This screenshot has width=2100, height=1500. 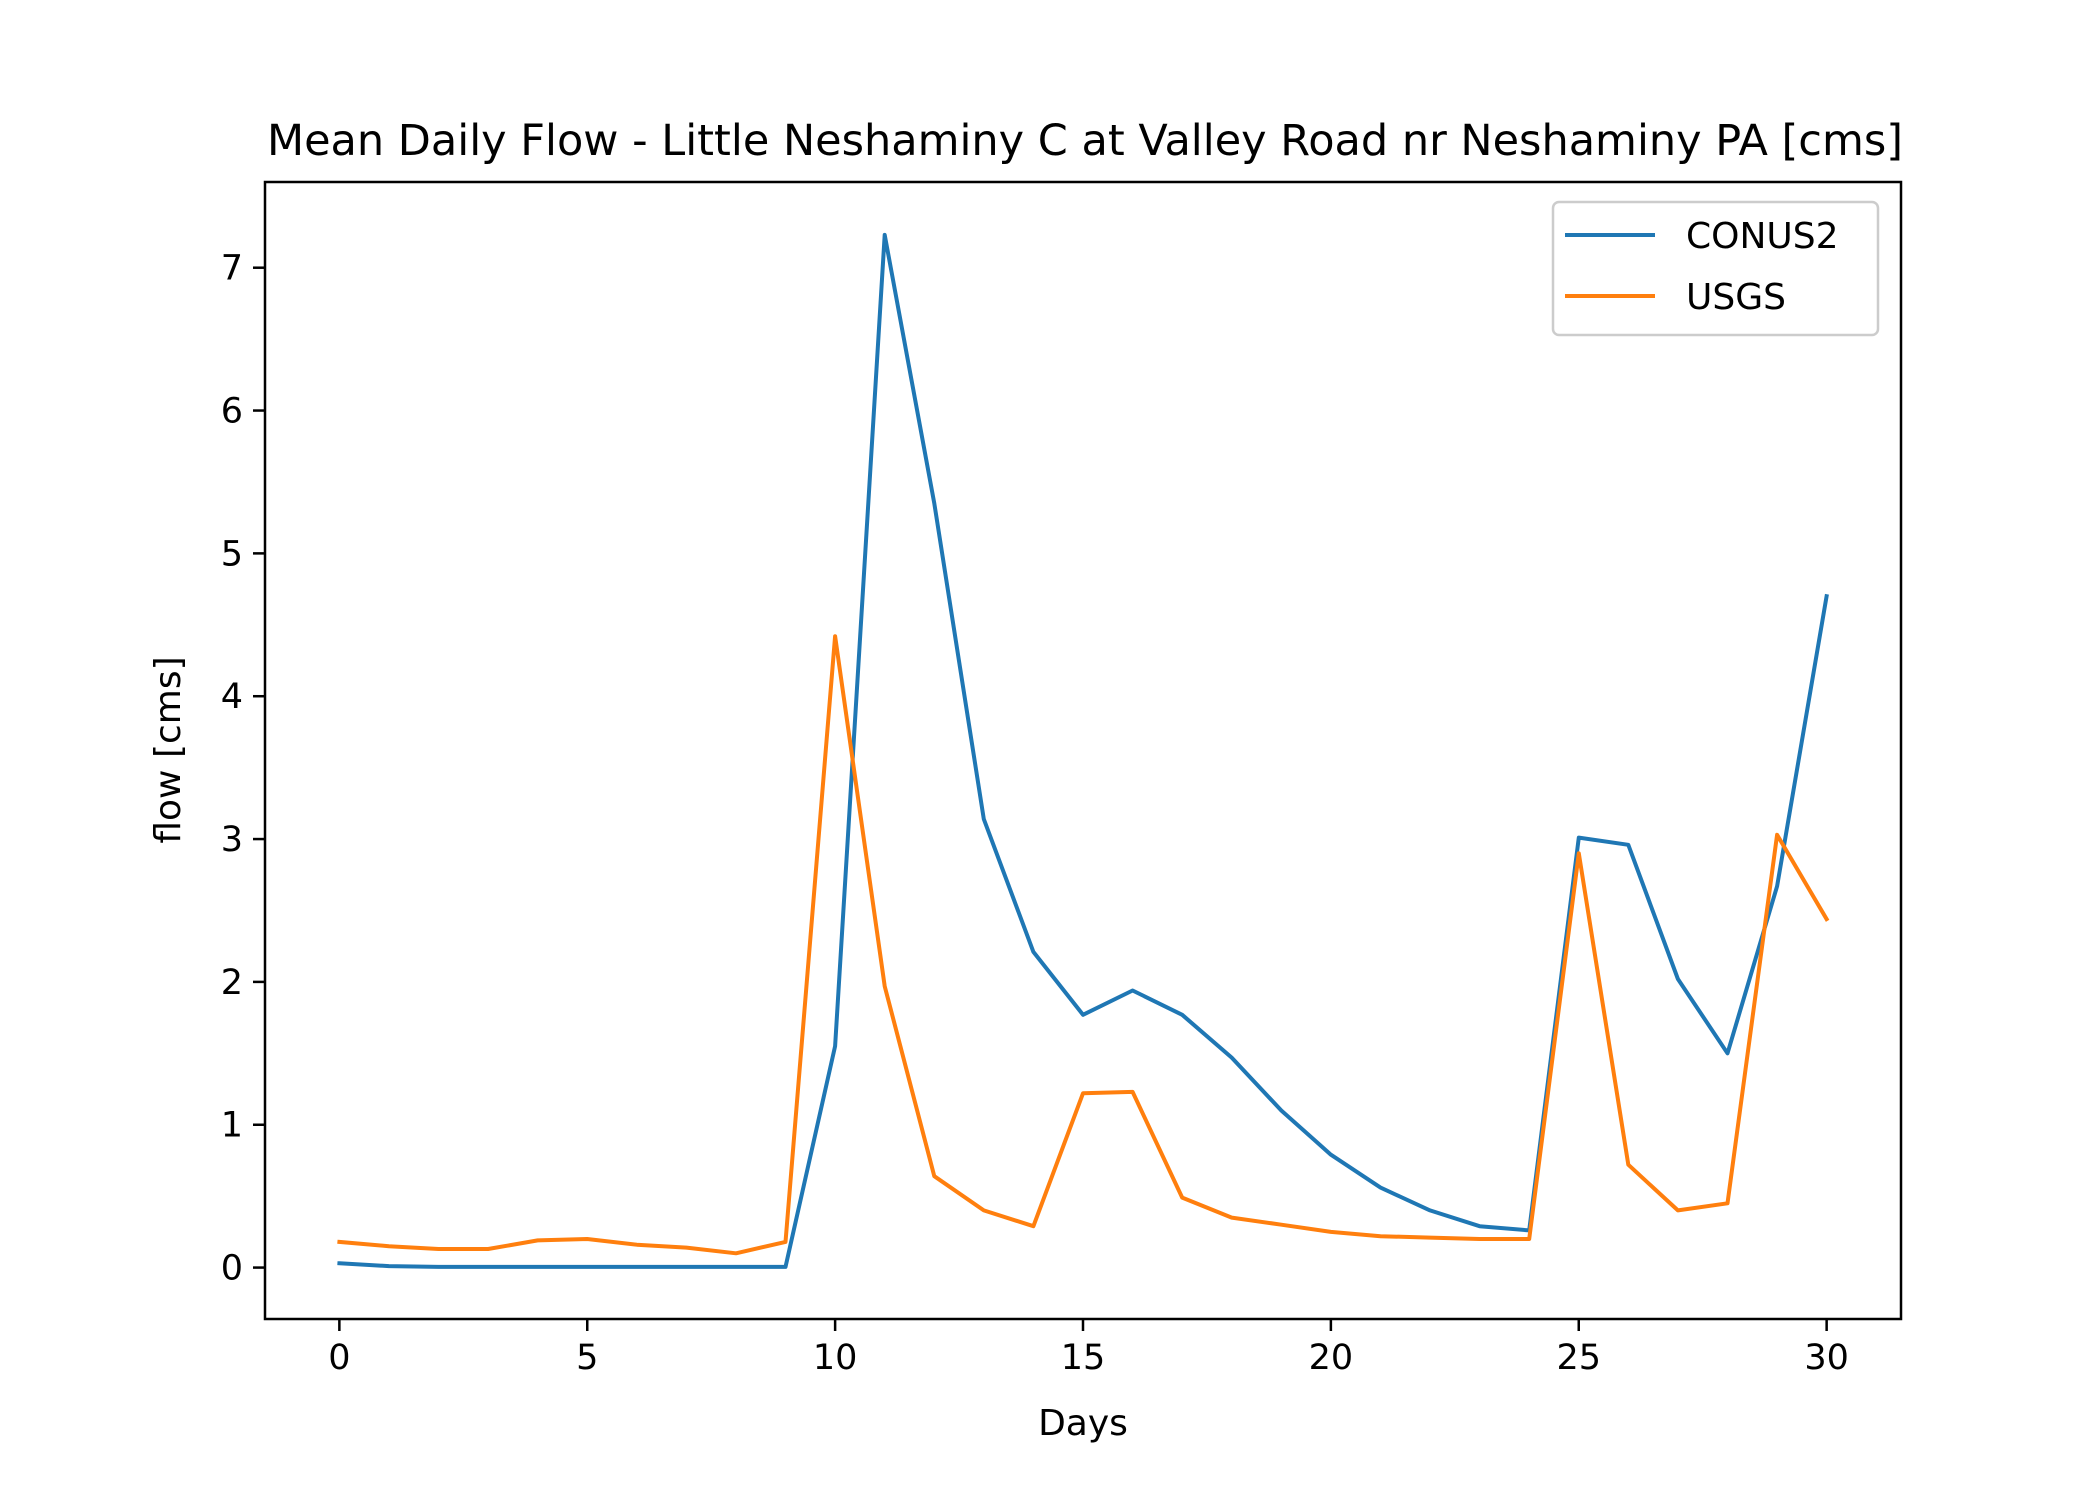 I want to click on x-tick-label: 15, so click(x=1083, y=1358).